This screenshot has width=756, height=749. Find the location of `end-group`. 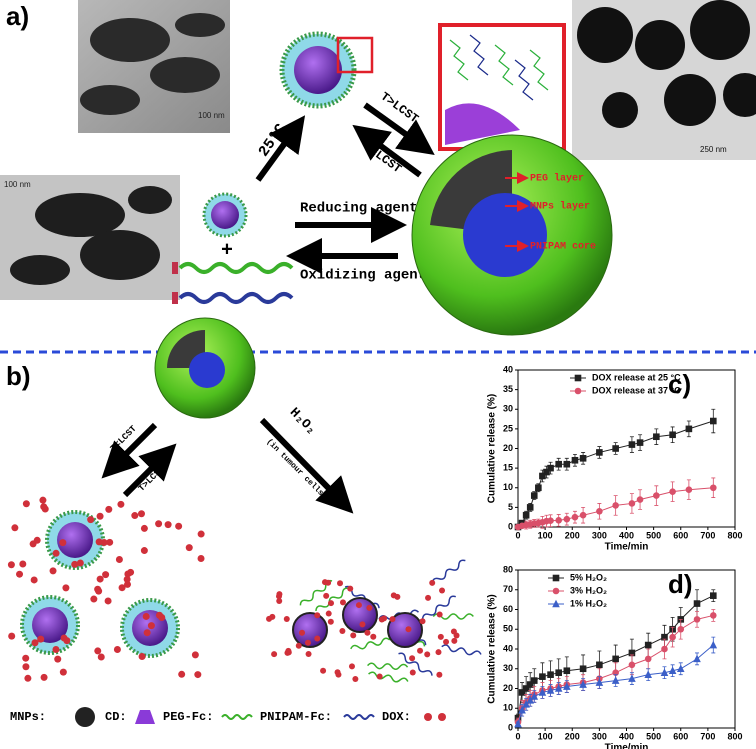

end-group is located at coordinates (175, 298).